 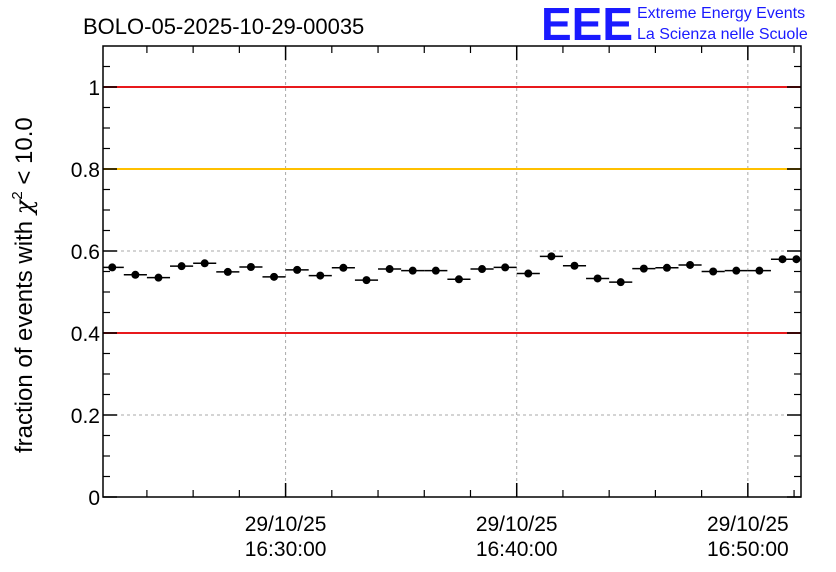 I want to click on data-points, so click(x=452, y=269).